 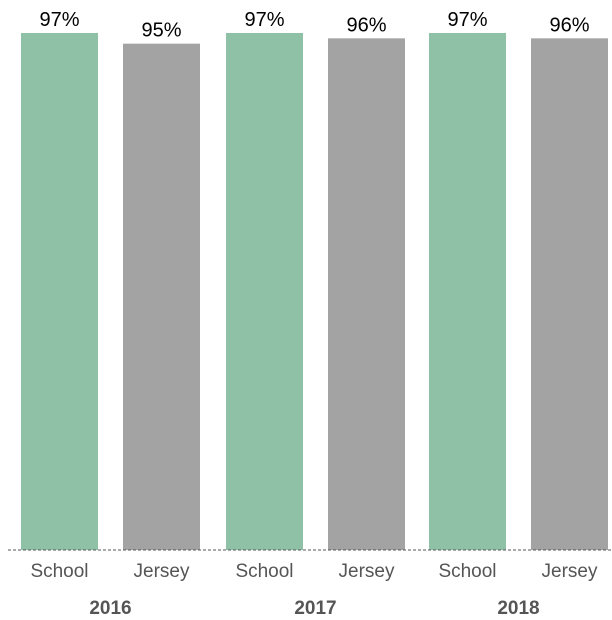 I want to click on bar-2018-jersey, so click(x=569, y=294).